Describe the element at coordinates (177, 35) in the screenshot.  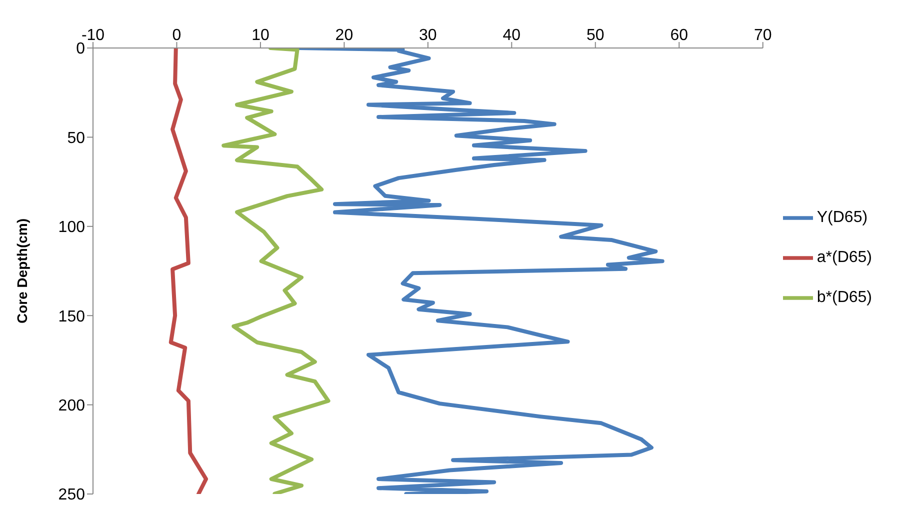
I see `x-tick-label: 0` at that location.